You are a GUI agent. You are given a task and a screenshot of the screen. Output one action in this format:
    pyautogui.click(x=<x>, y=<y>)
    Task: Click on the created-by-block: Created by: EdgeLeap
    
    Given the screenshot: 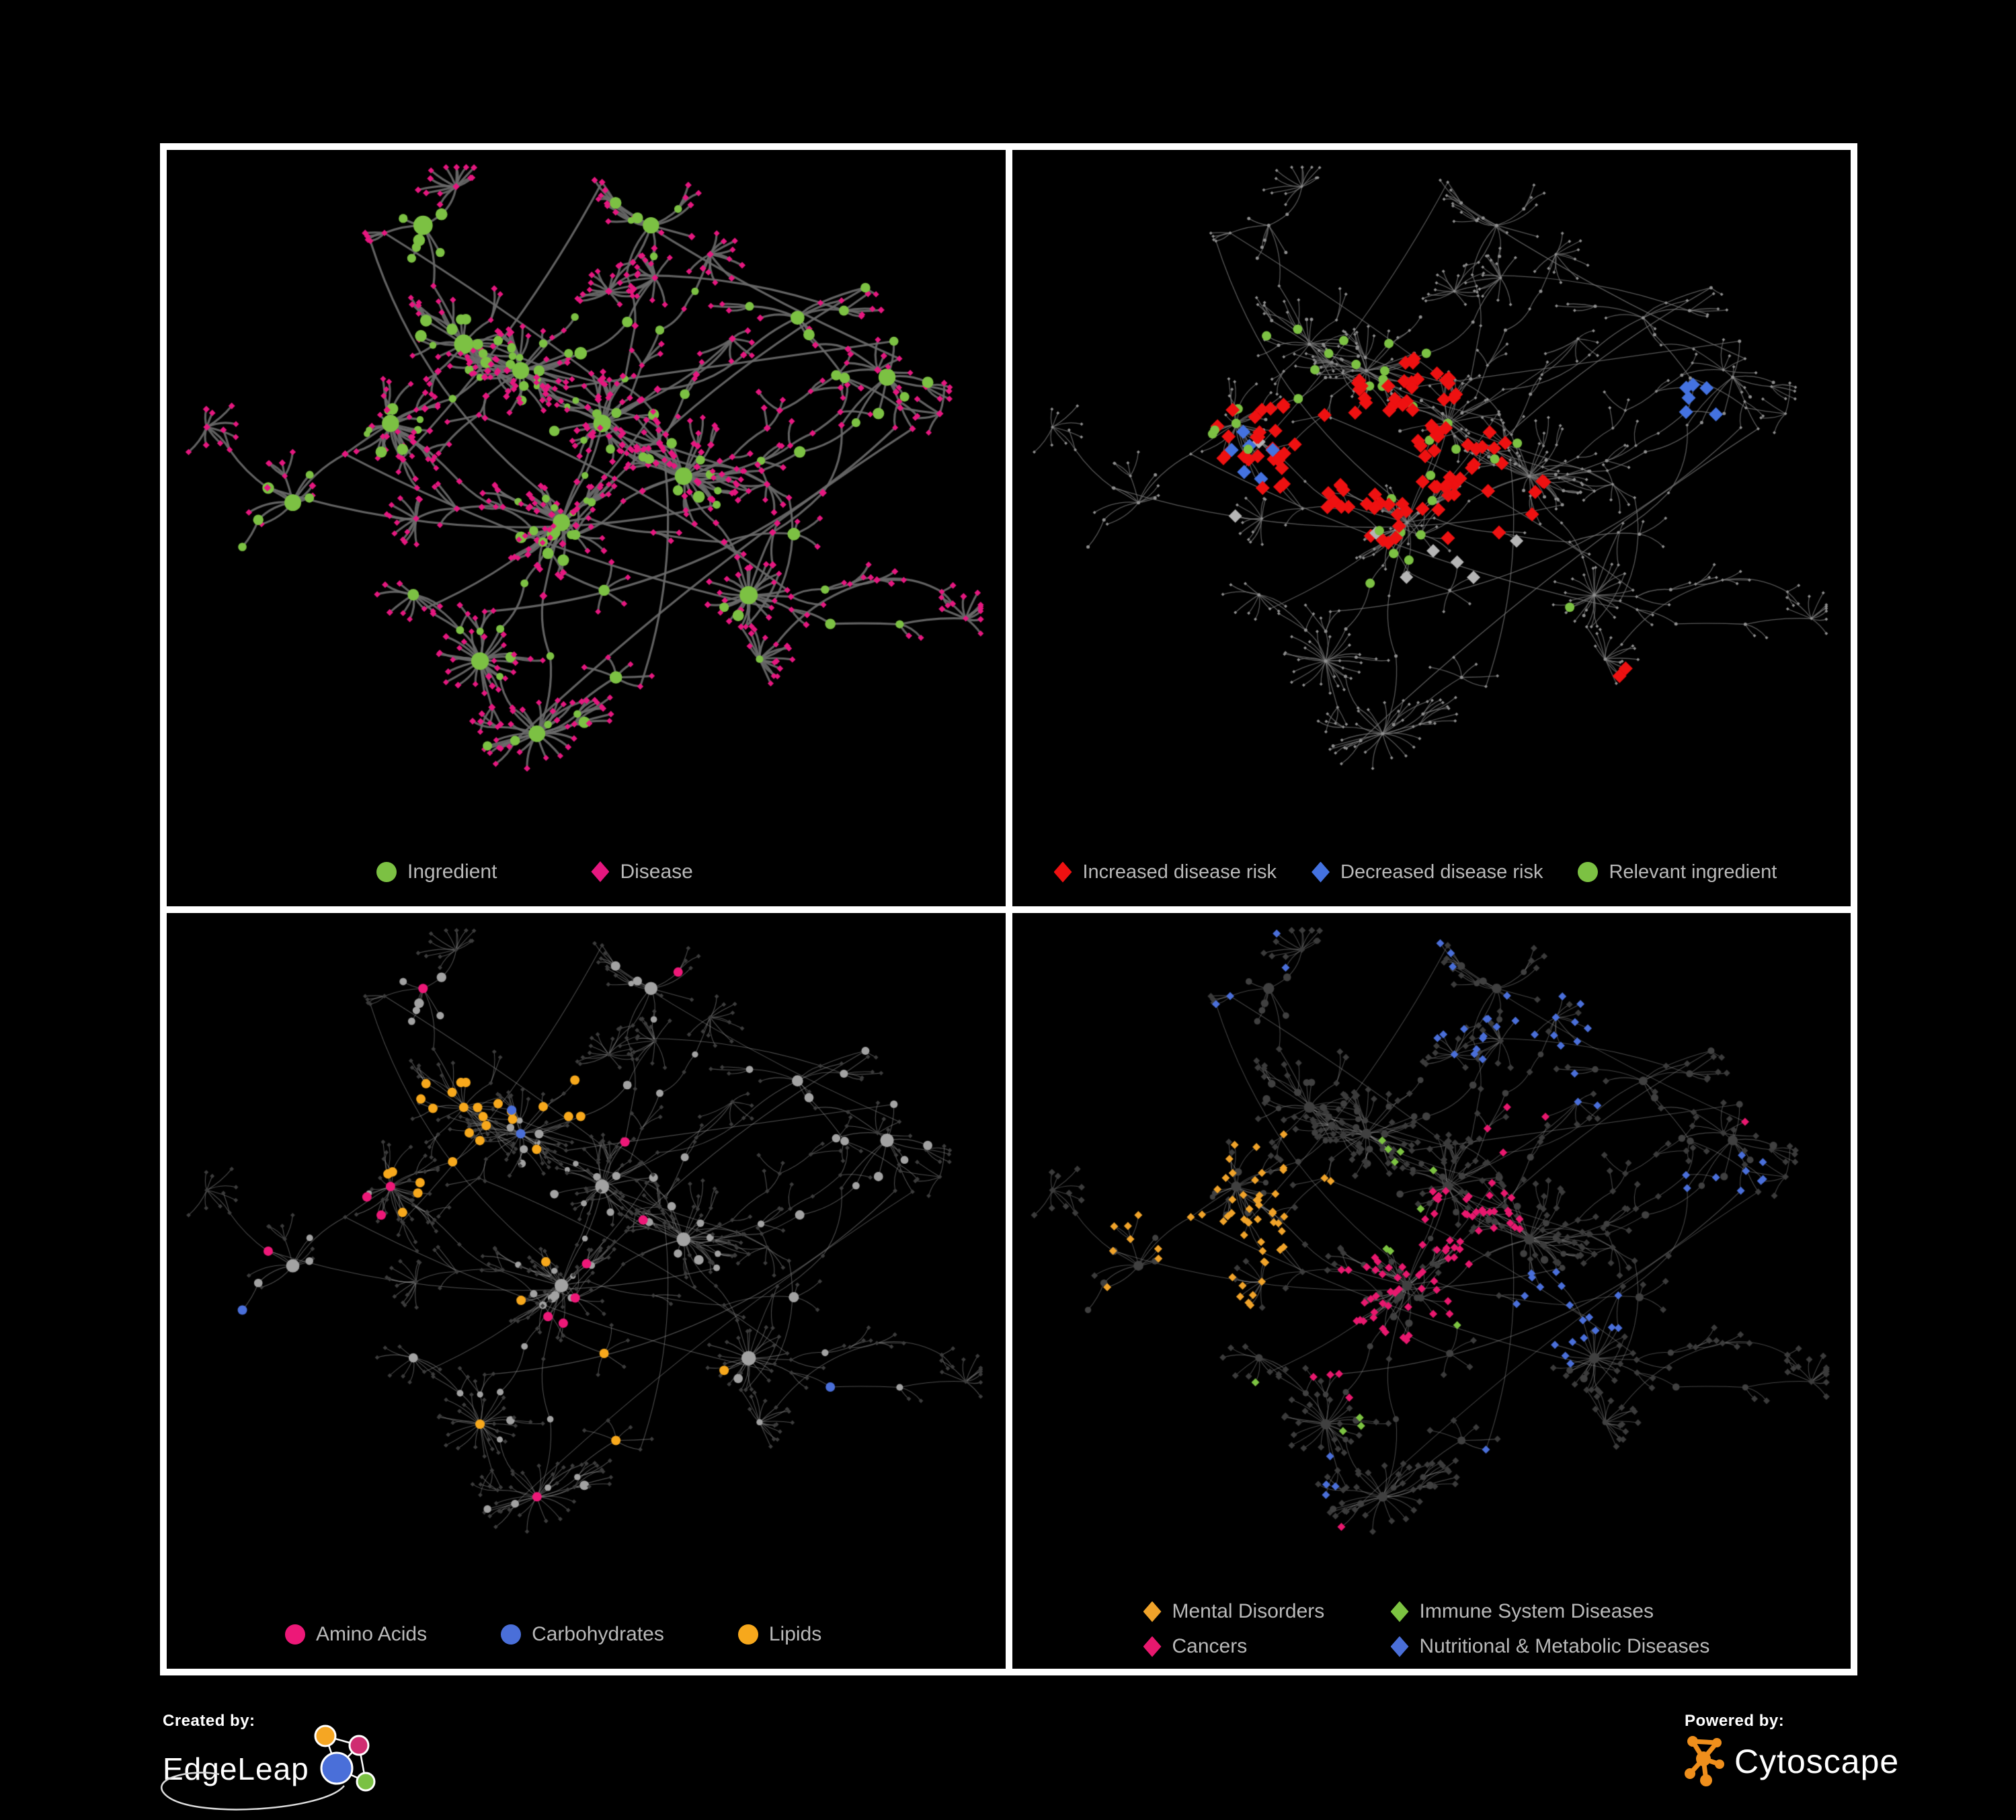 What is the action you would take?
    pyautogui.click(x=272, y=1761)
    